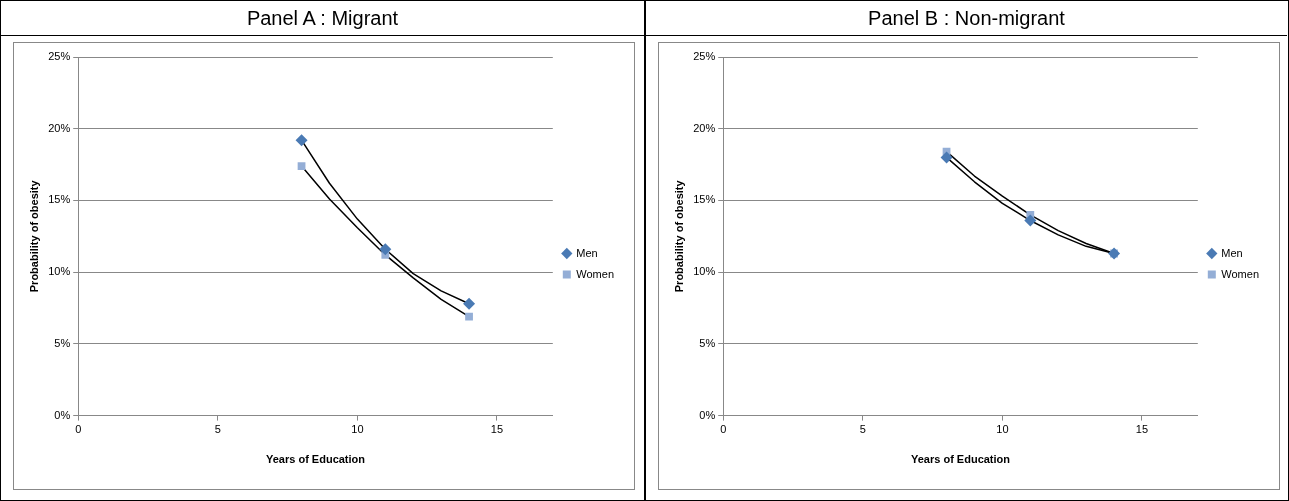 Image resolution: width=1289 pixels, height=501 pixels. Describe the element at coordinates (322, 18) in the screenshot. I see `chart-title: Panel A : Migrant` at that location.